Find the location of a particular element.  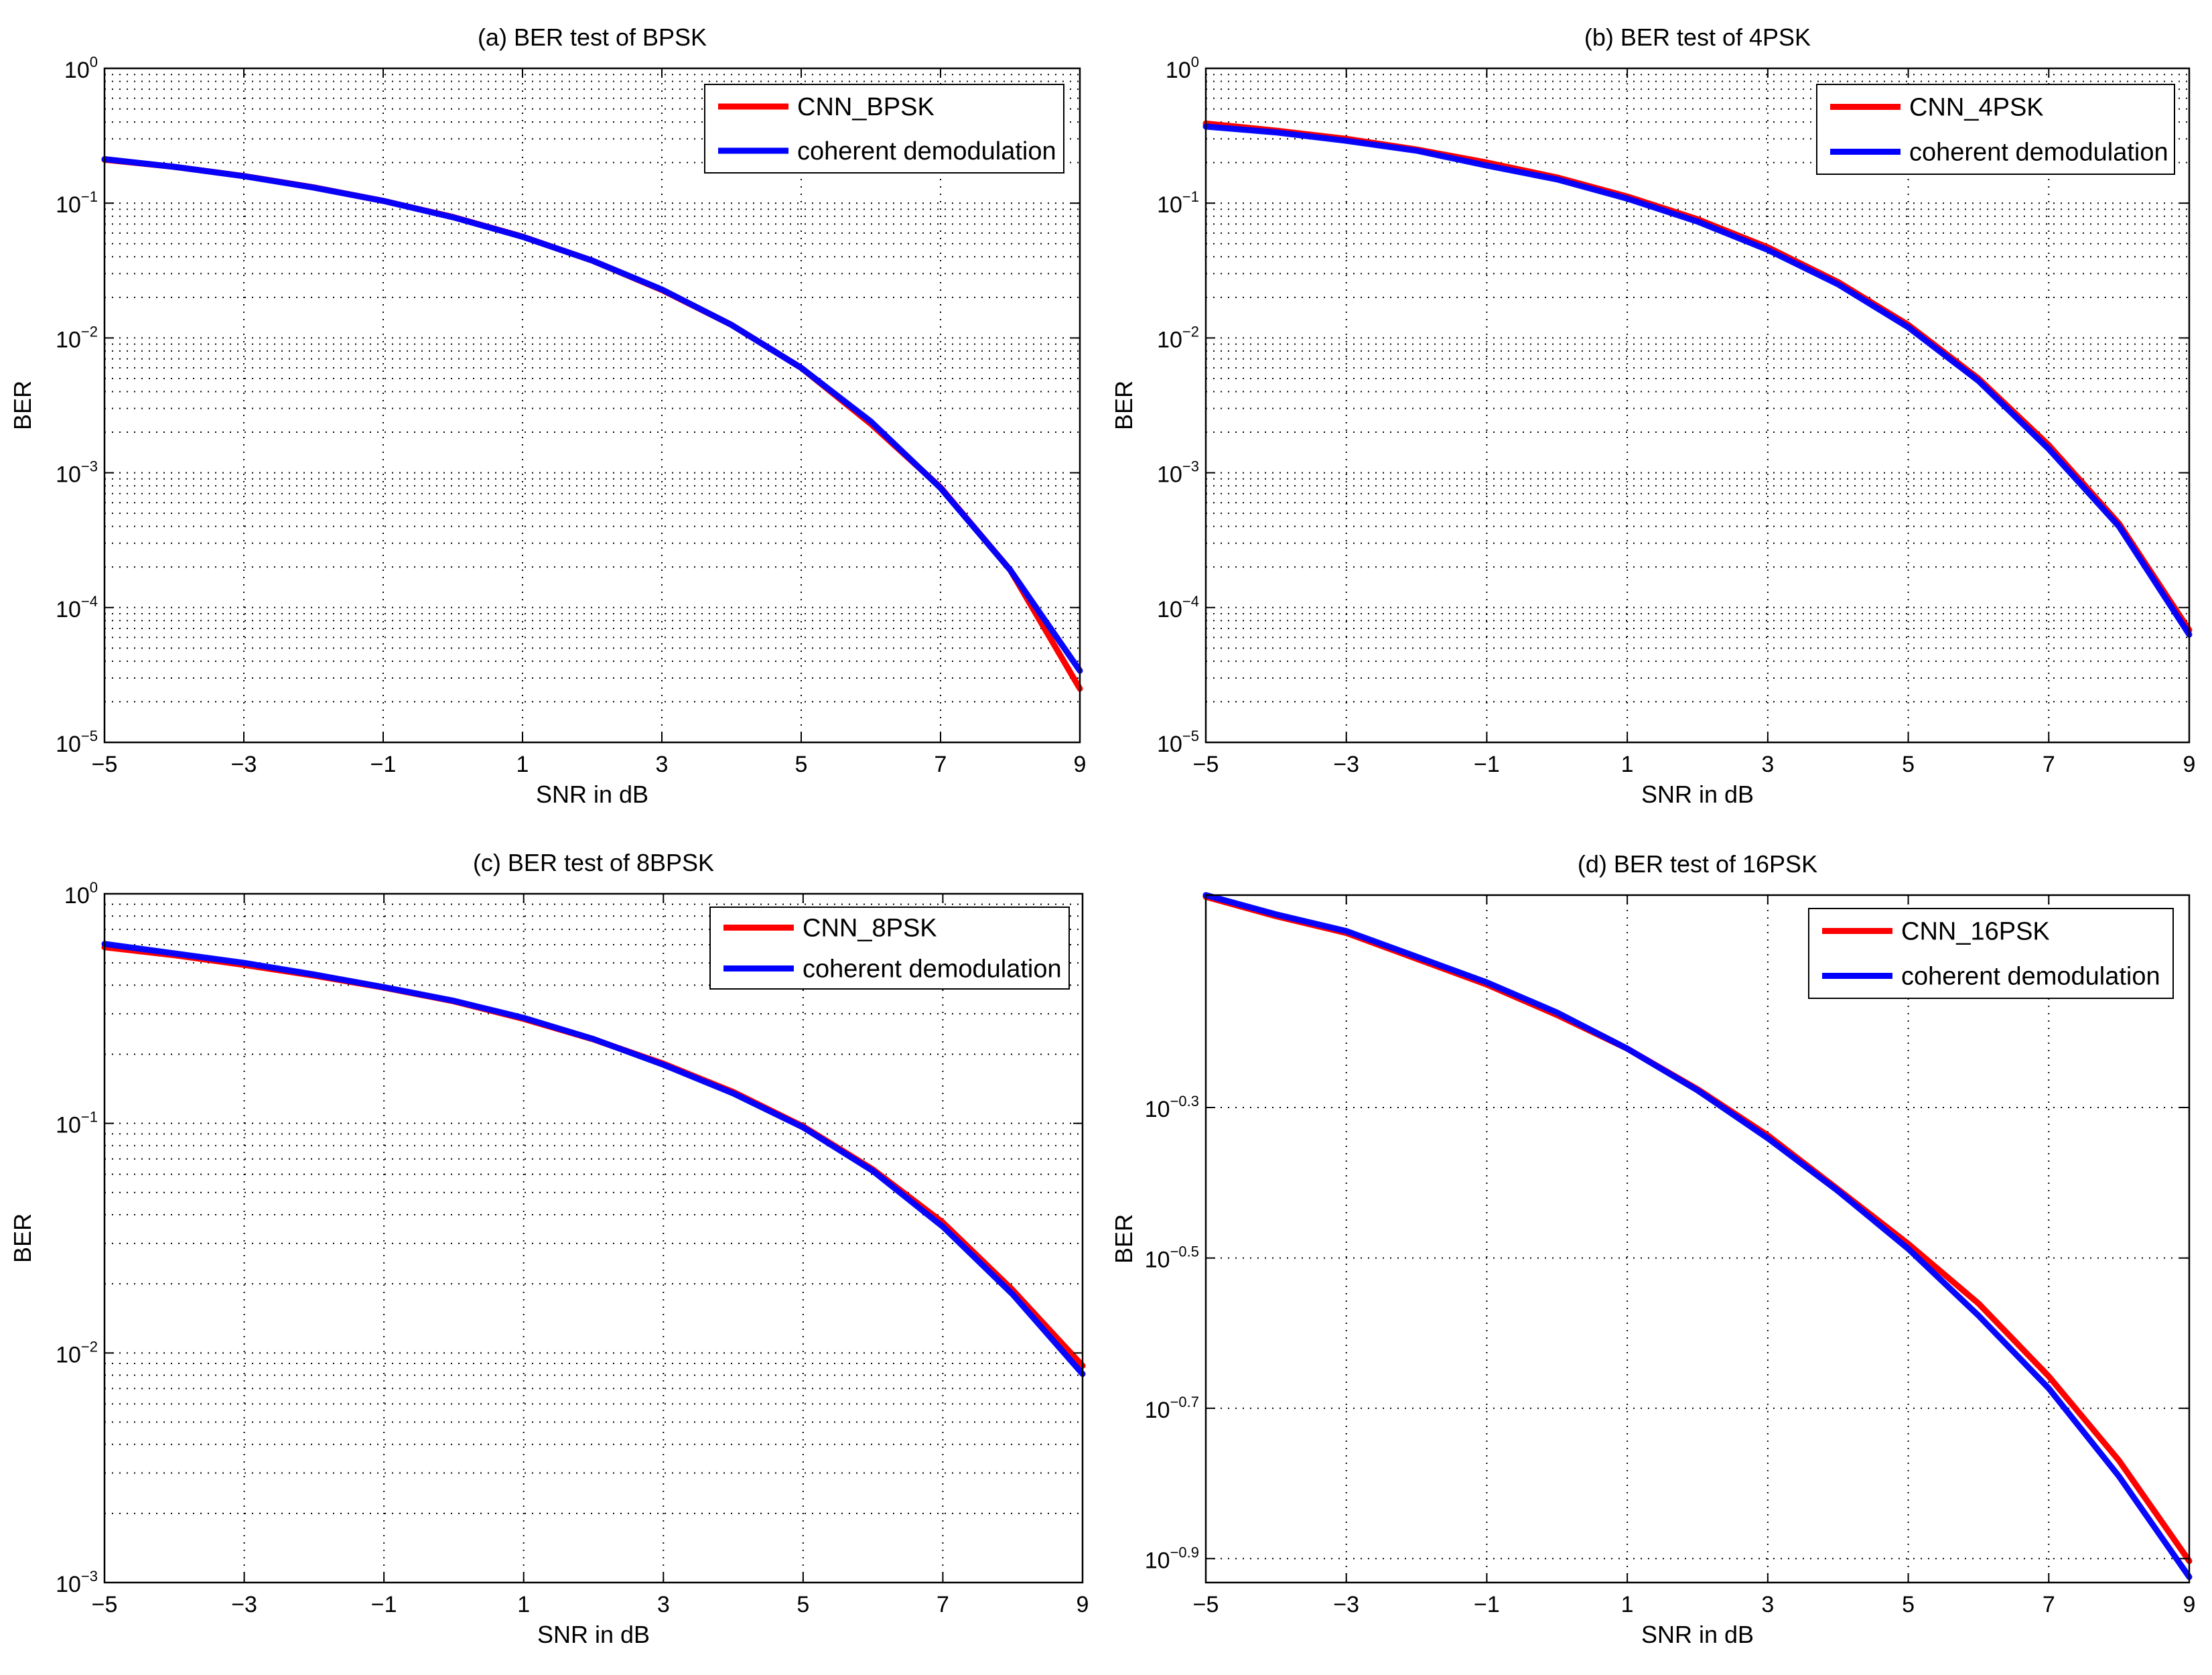

legend-label-0: CNN_16PSK is located at coordinates (1976, 932).